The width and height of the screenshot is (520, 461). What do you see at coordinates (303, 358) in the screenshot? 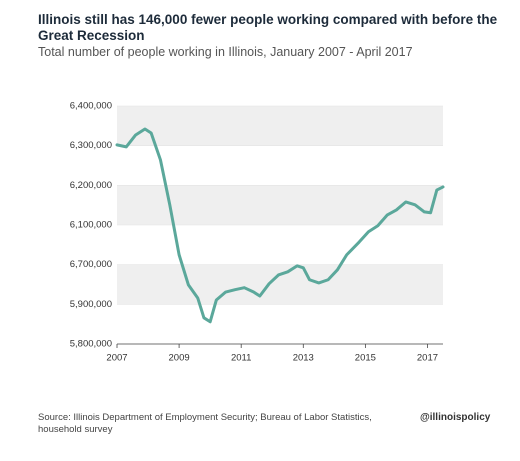
I see `x-tick-label: 2013` at bounding box center [303, 358].